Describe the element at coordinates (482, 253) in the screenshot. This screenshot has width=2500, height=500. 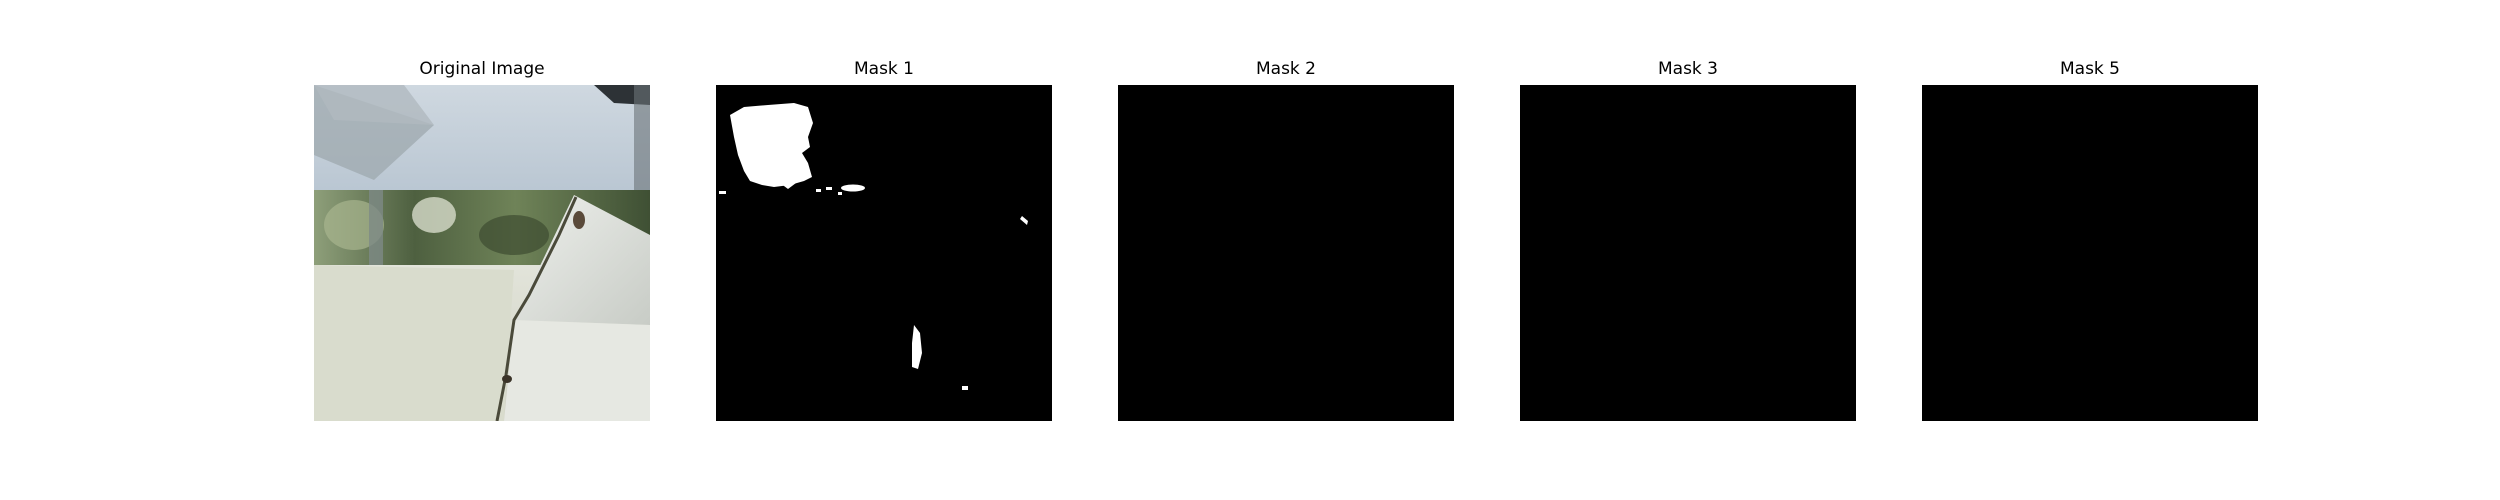
I see `original-photo` at that location.